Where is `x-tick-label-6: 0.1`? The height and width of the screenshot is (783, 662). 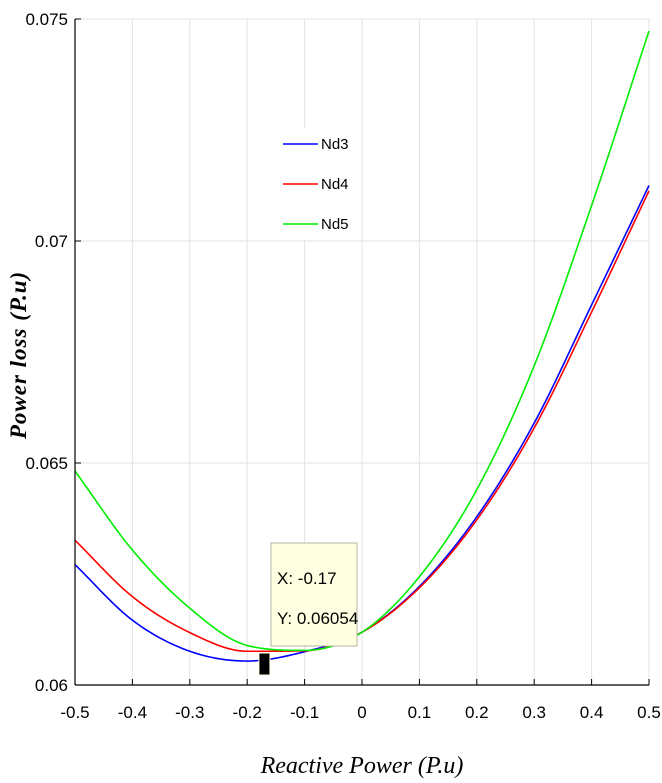 x-tick-label-6: 0.1 is located at coordinates (420, 712).